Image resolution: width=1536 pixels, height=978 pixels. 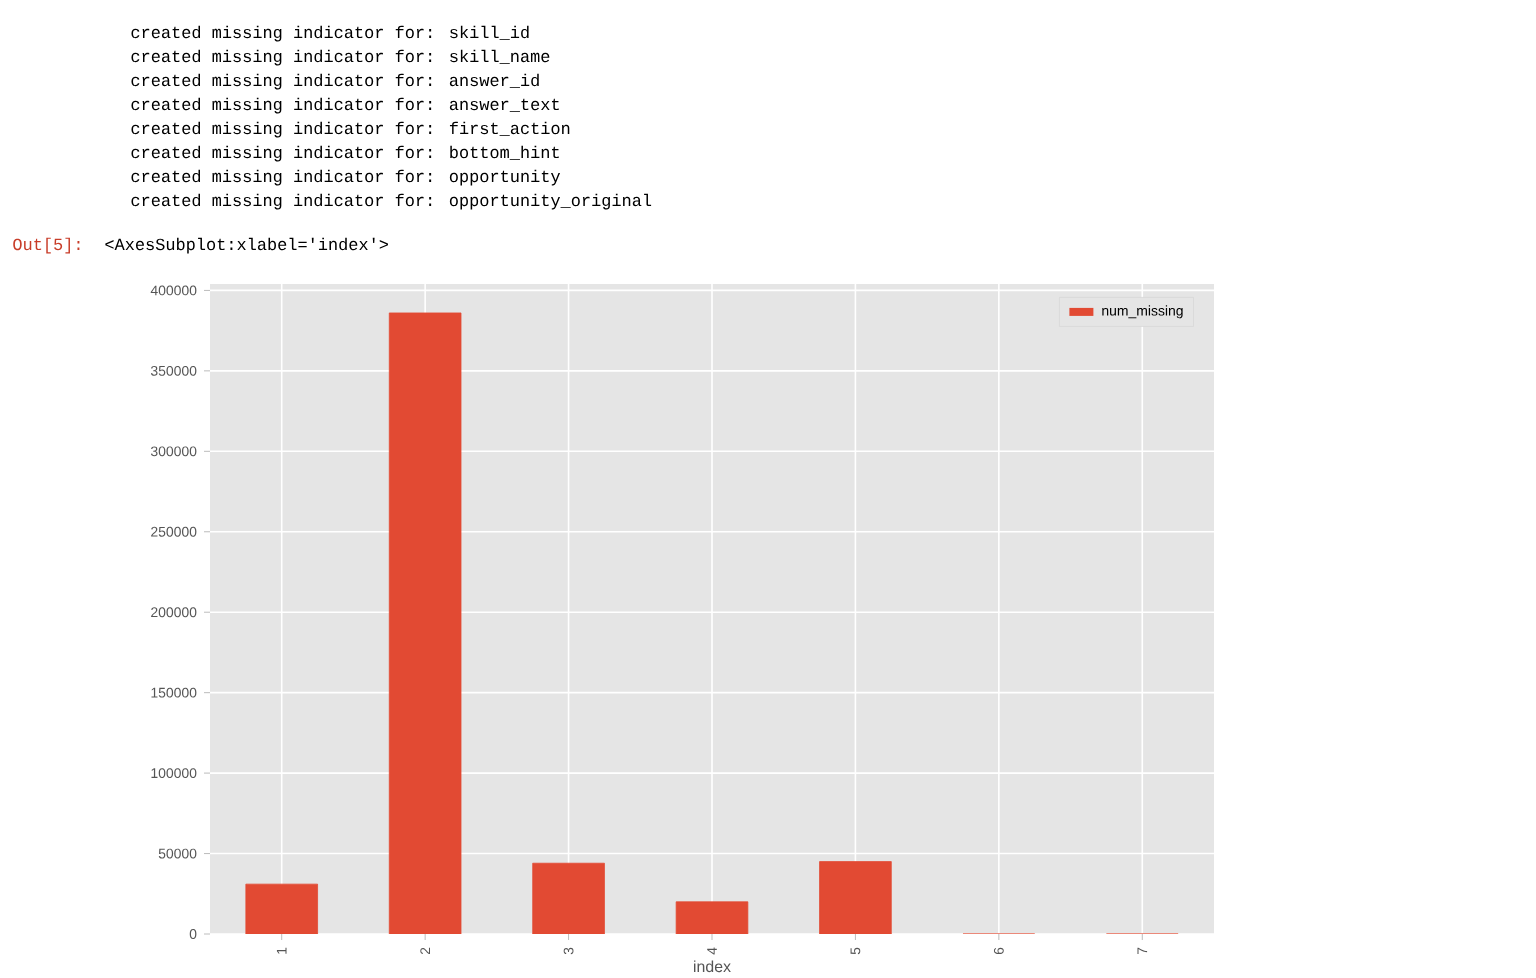 I want to click on text: created missing indicator for: answer_id, so click(x=335, y=81).